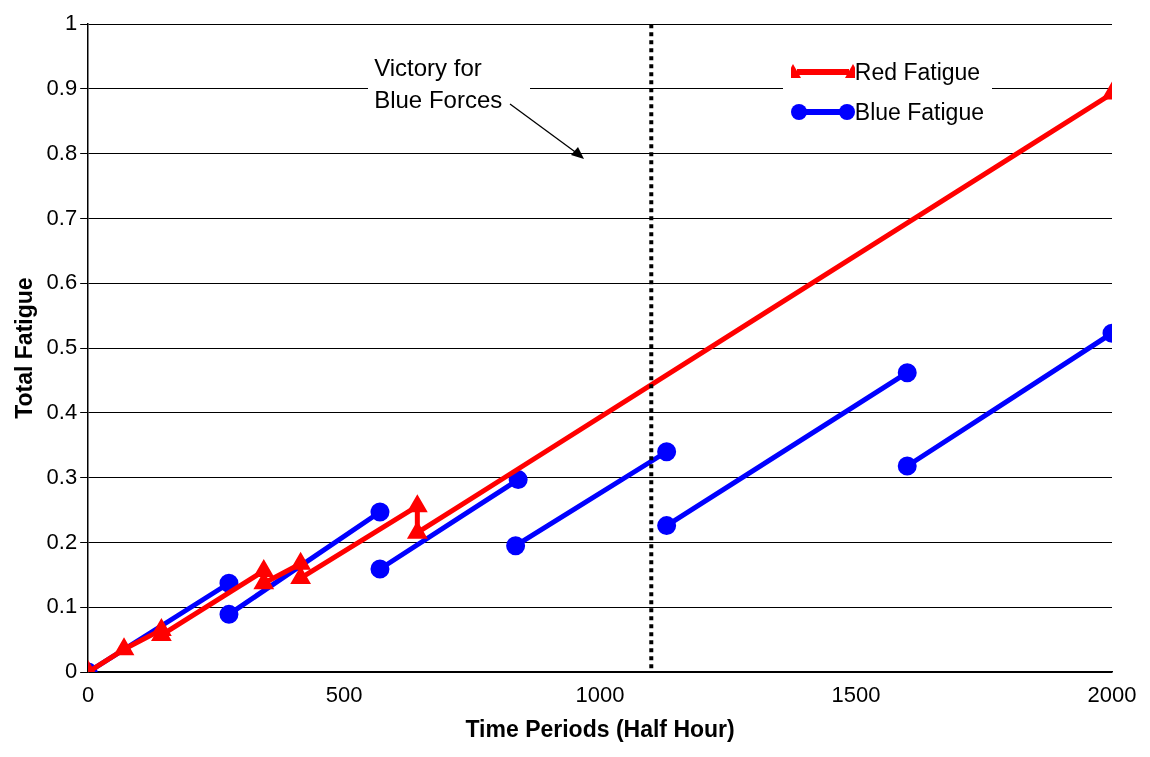 The image size is (1150, 757). What do you see at coordinates (600, 728) in the screenshot?
I see `x-axis-title: Time Periods (Half Hour)` at bounding box center [600, 728].